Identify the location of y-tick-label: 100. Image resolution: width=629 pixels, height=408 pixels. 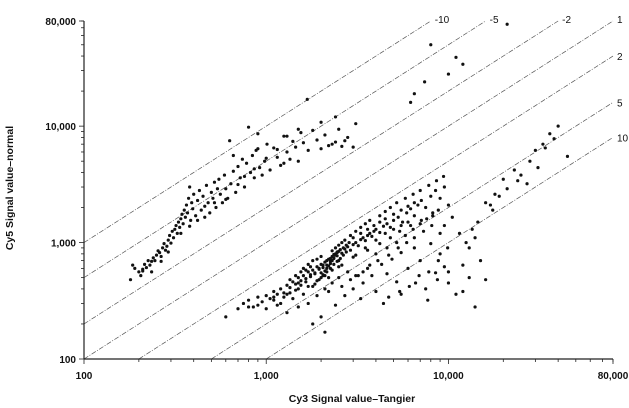
(67, 360).